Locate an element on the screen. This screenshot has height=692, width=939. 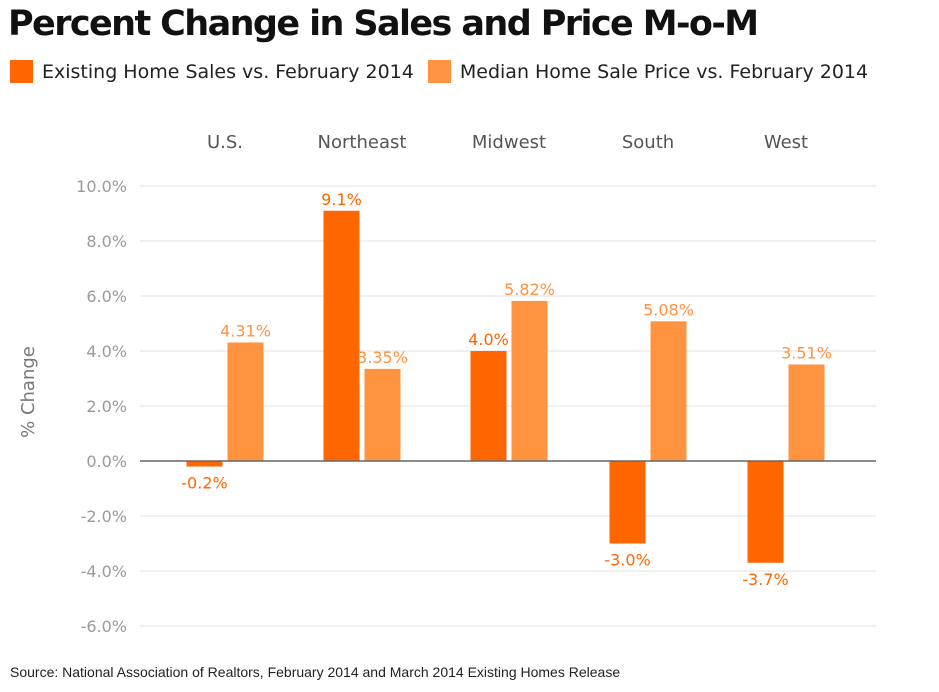
data-label: -0.2% is located at coordinates (204, 483).